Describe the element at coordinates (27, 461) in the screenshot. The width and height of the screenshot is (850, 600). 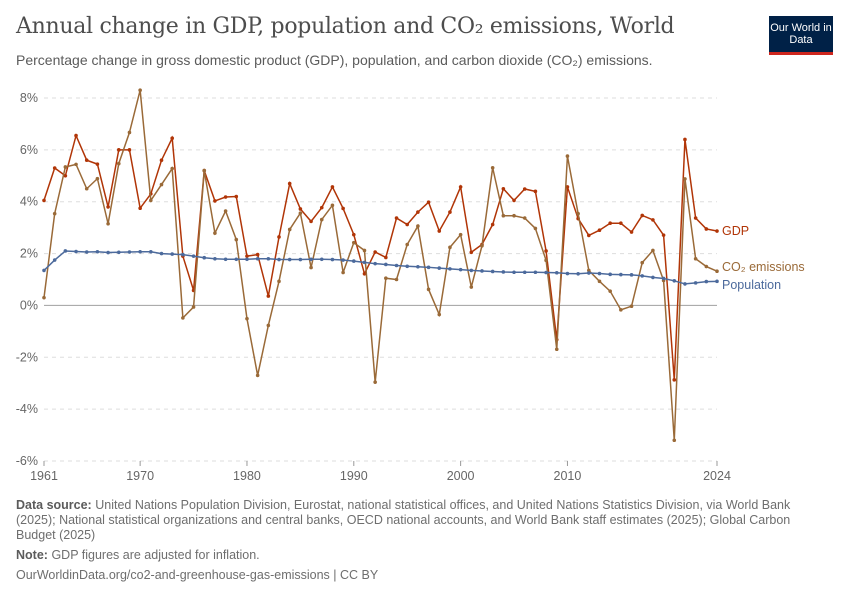
I see `y-tick-label: -6%` at that location.